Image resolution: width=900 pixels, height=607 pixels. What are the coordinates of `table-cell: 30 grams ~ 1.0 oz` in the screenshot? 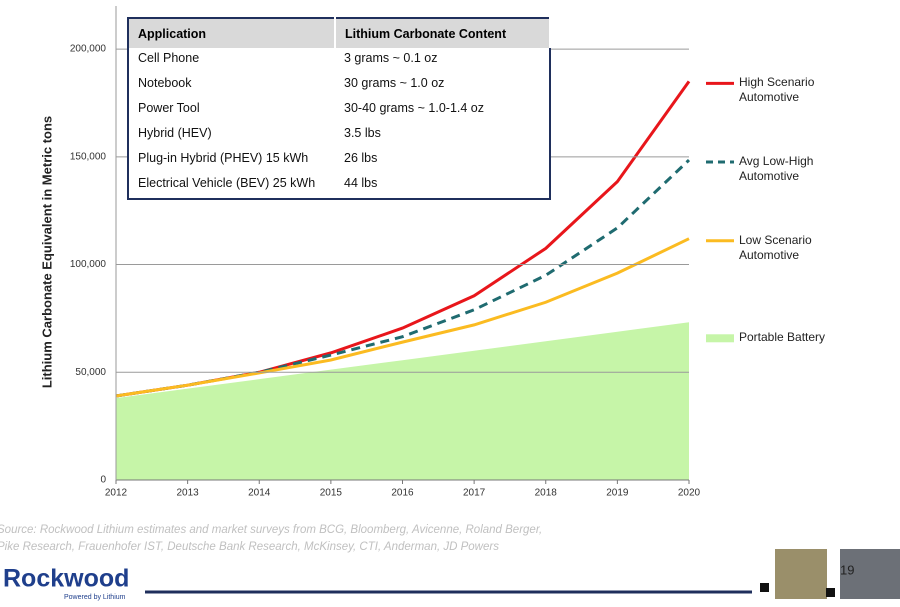 It's located at (394, 83).